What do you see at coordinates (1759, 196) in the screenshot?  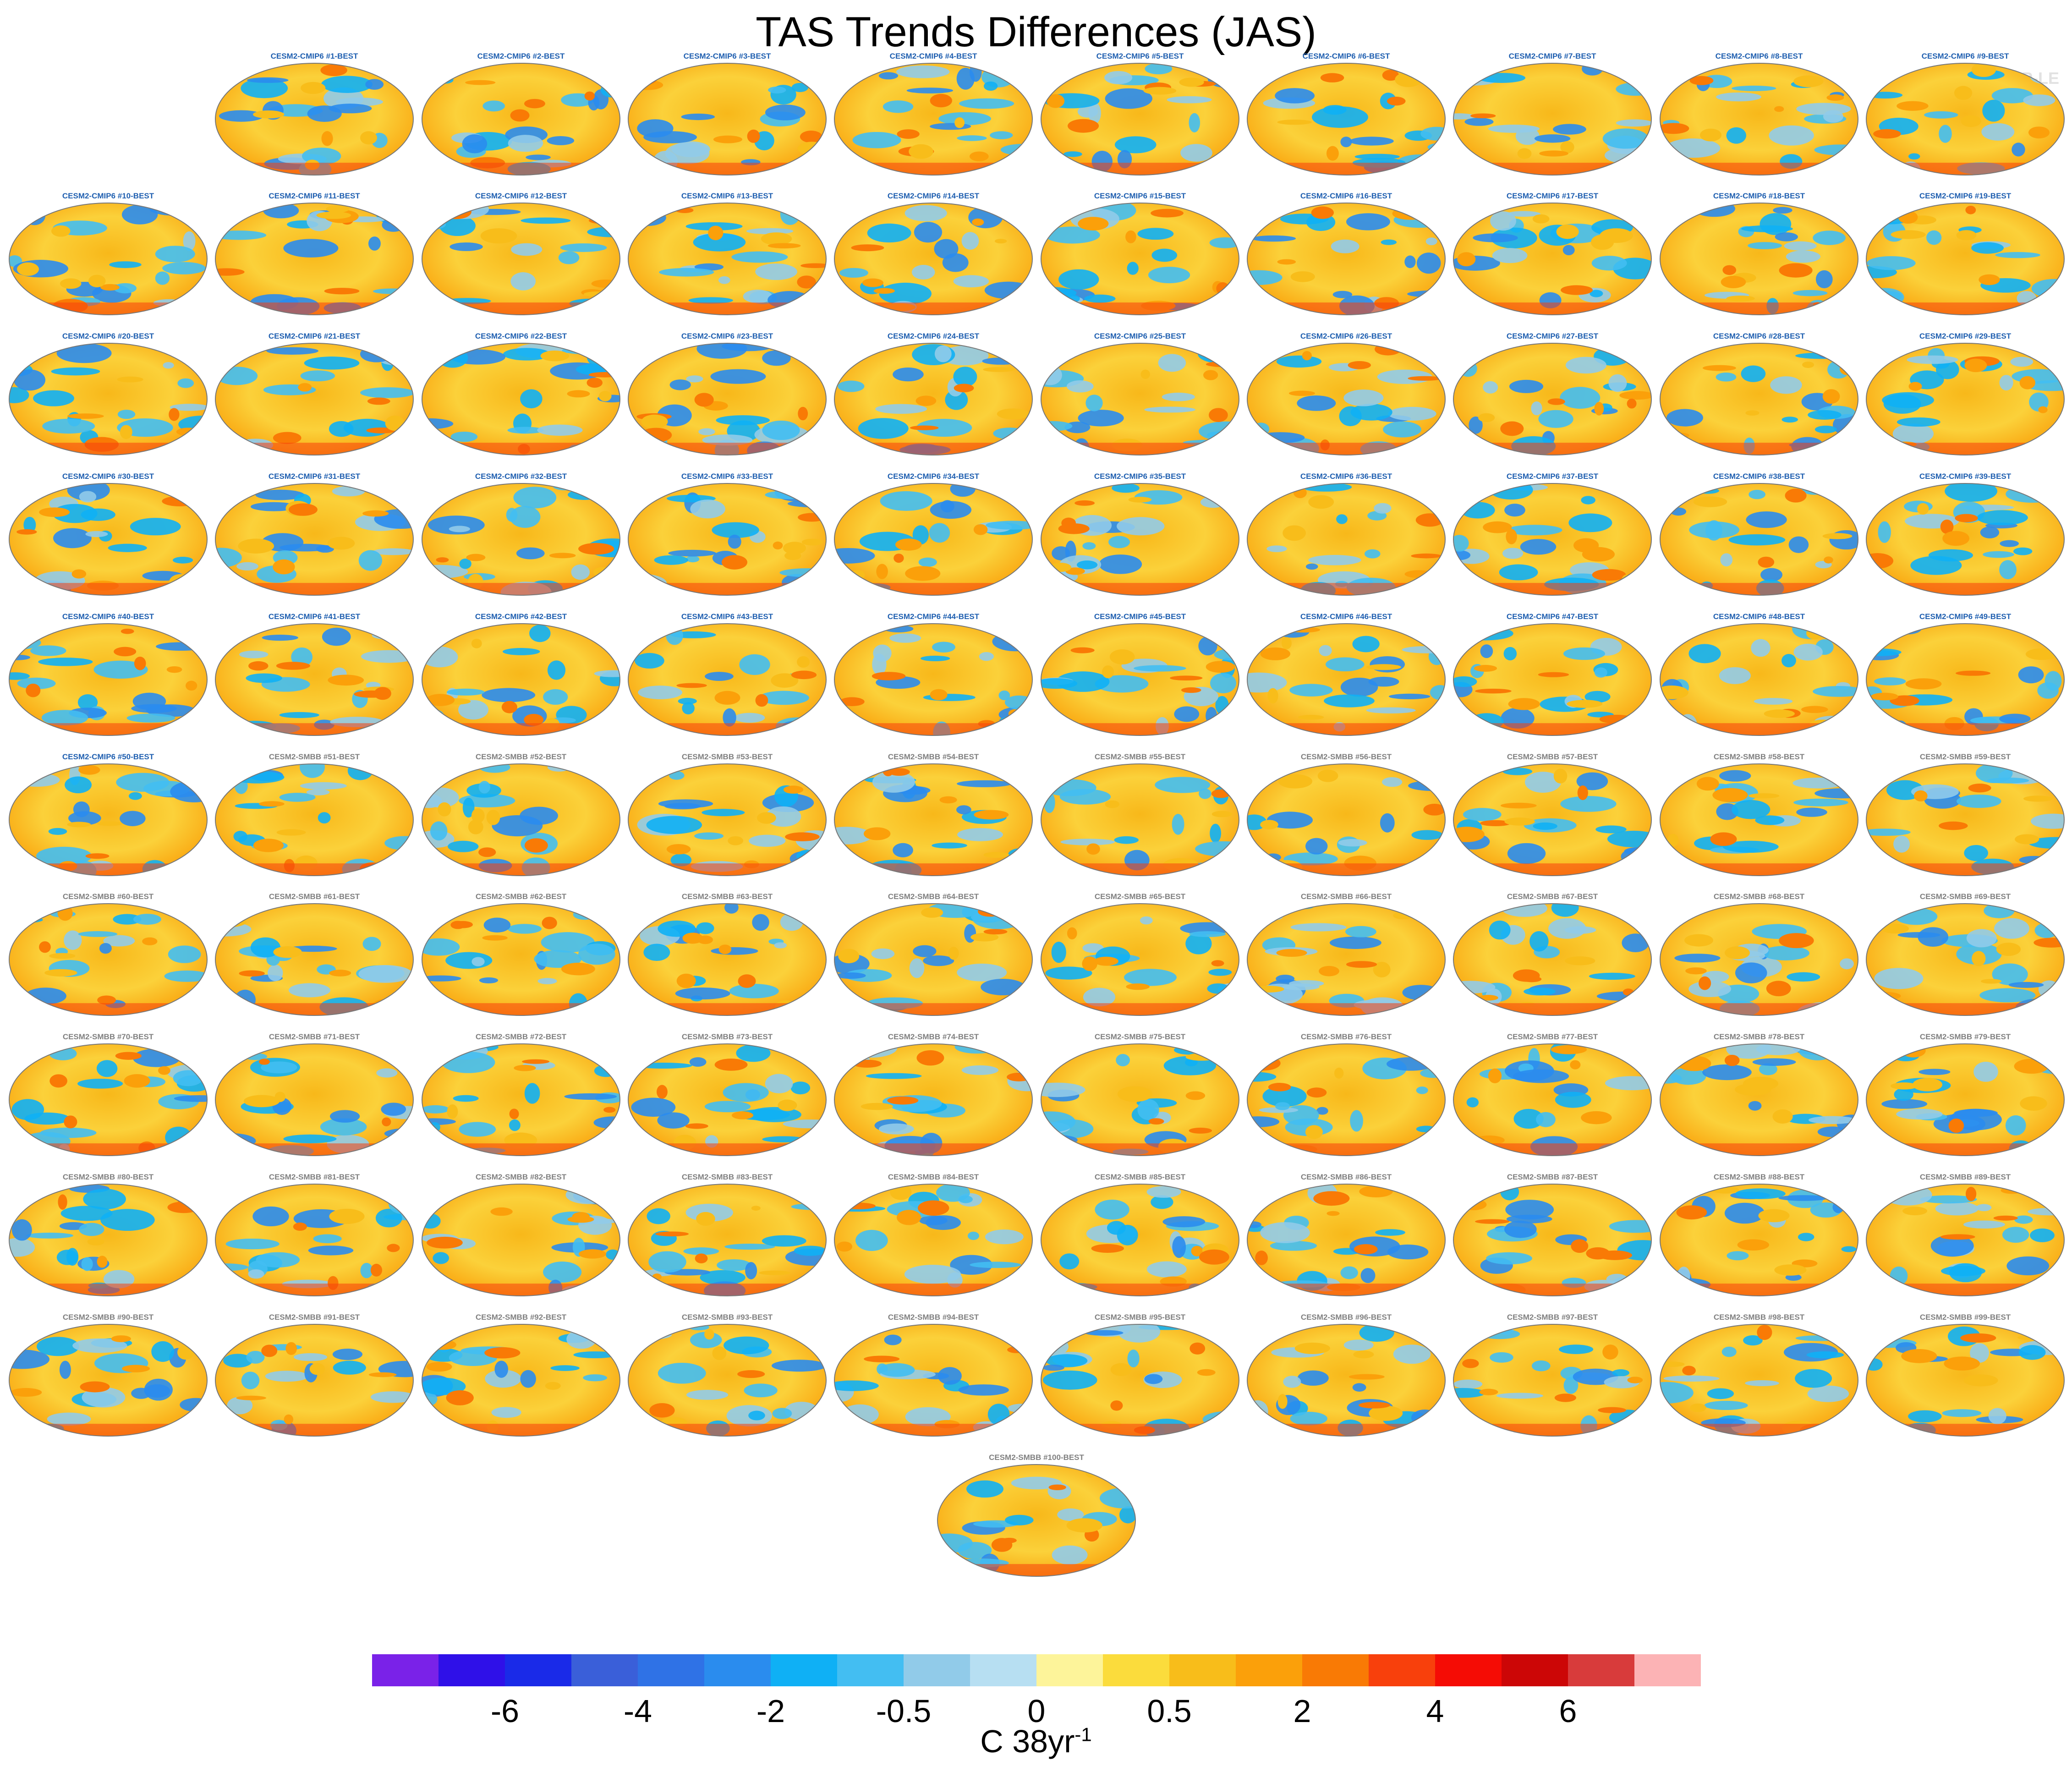 I see `panel-title: CESM2-CMIP6 #18-BEST` at bounding box center [1759, 196].